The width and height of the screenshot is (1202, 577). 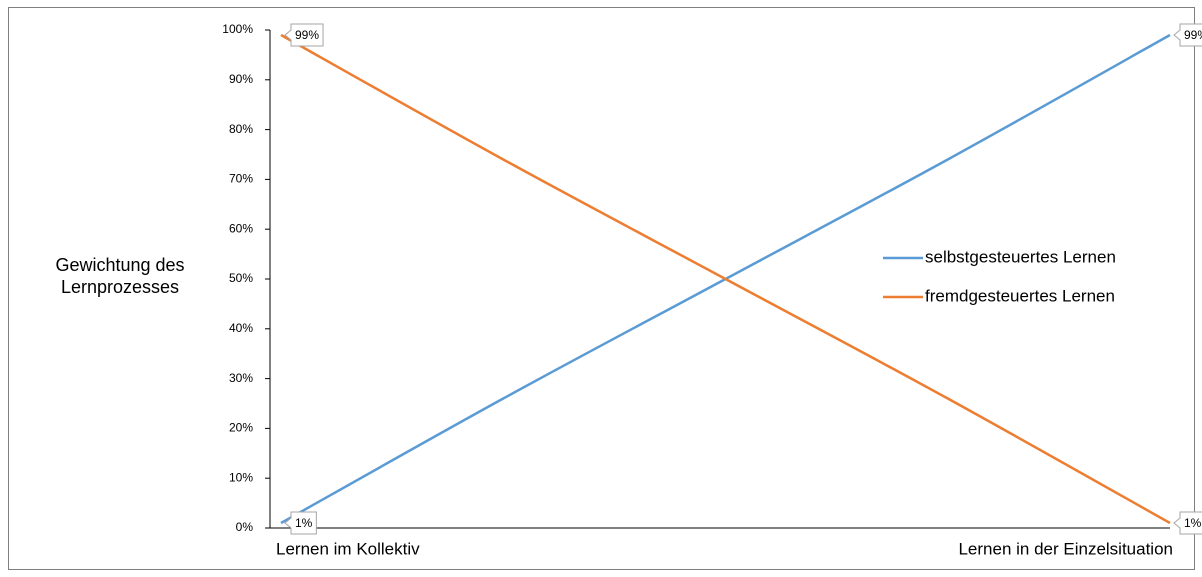 I want to click on y-tick-label: 80%, so click(x=241, y=129).